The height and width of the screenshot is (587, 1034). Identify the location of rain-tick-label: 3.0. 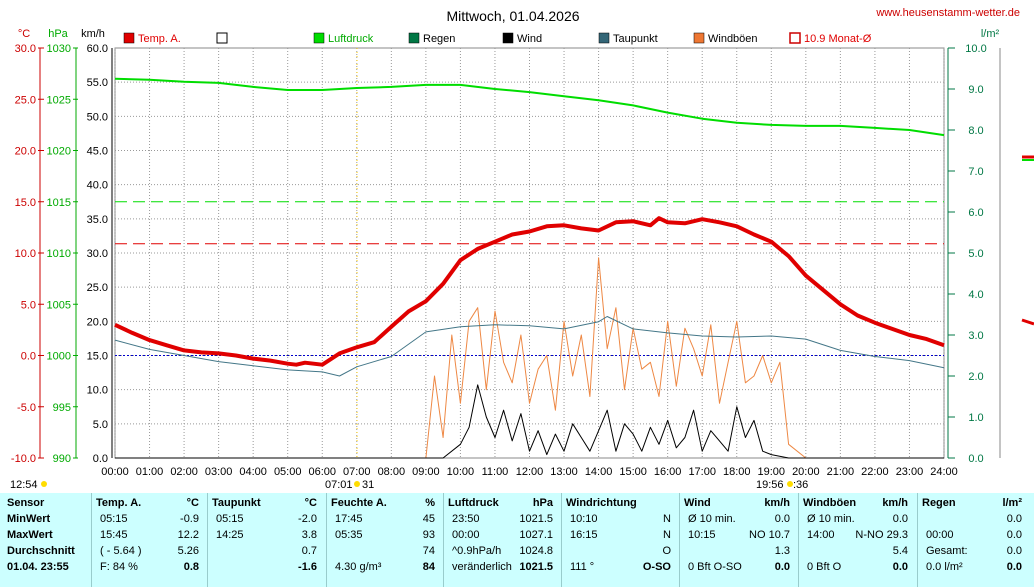
(975, 336).